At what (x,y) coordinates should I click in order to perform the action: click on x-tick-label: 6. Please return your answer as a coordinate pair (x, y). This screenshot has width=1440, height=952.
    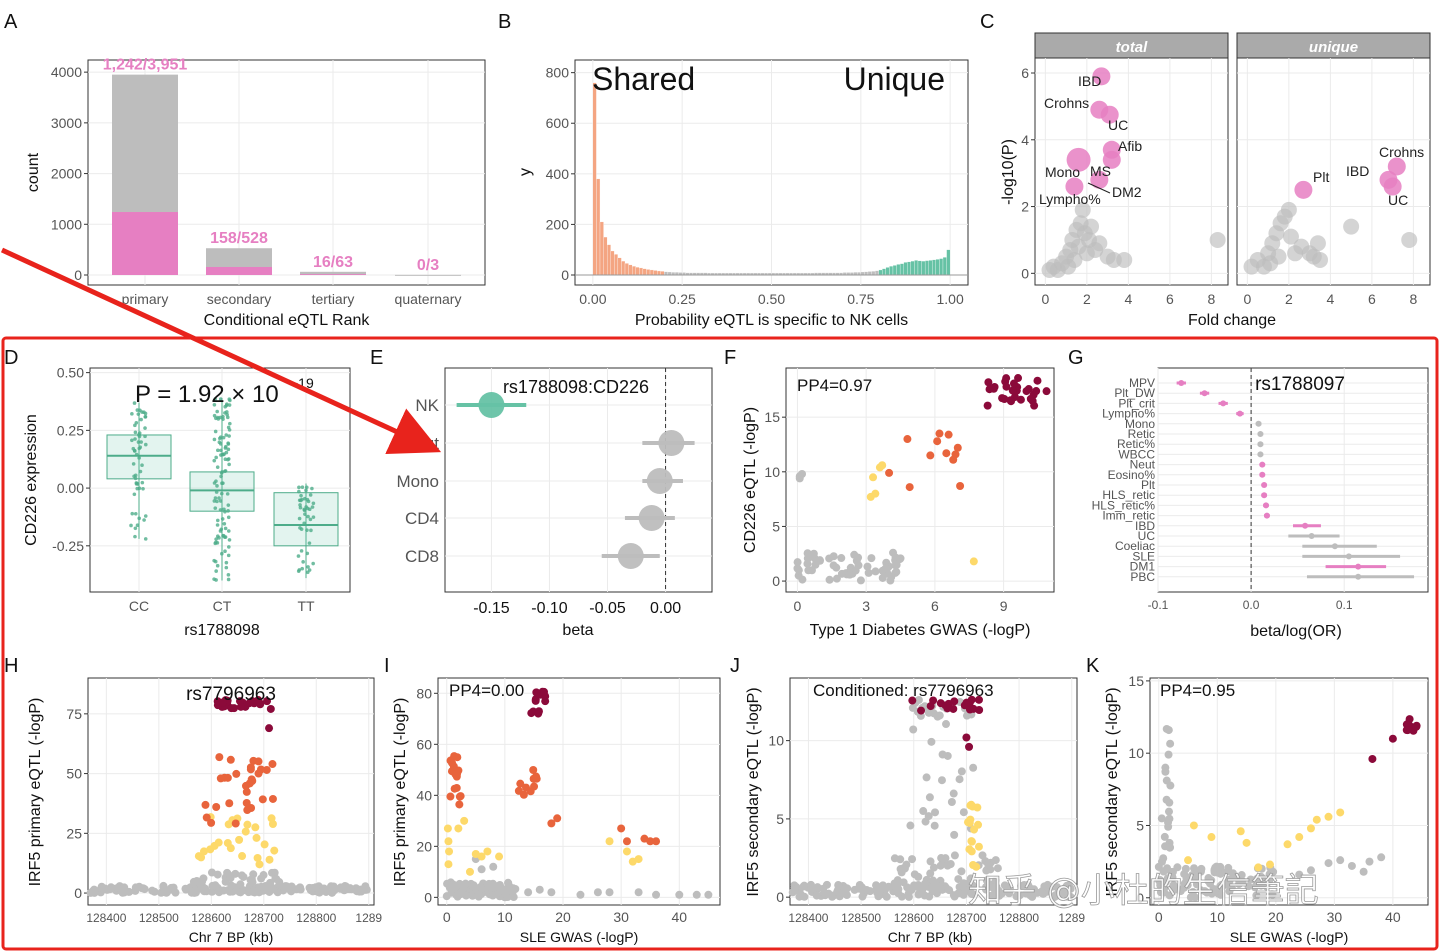
    Looking at the image, I should click on (935, 606).